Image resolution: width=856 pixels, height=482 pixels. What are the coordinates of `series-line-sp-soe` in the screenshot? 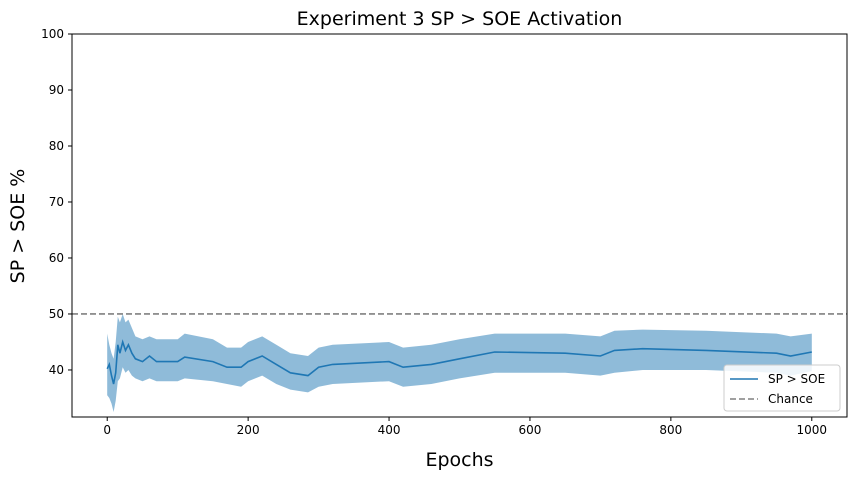 It's located at (459, 362).